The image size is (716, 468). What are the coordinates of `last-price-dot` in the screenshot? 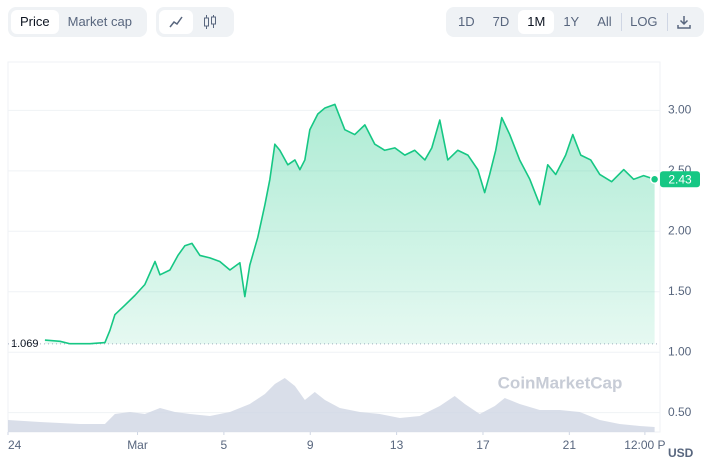 It's located at (654, 179).